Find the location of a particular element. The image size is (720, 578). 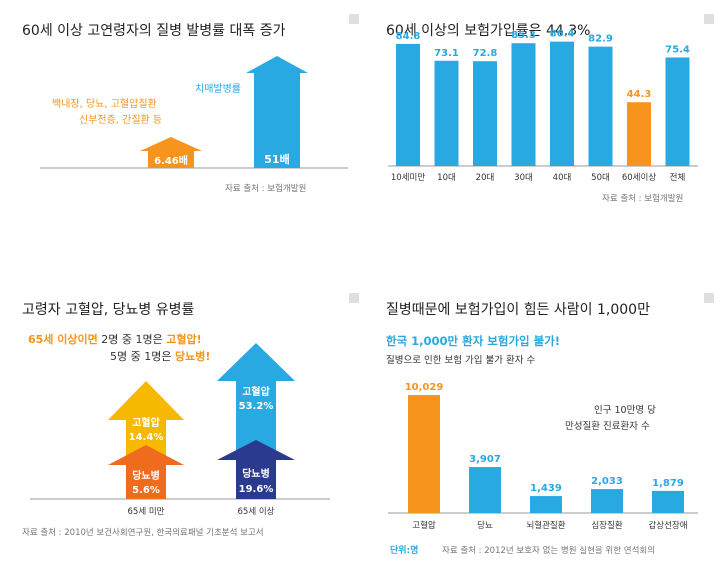

panel2-category-label: 30대 is located at coordinates (523, 178).